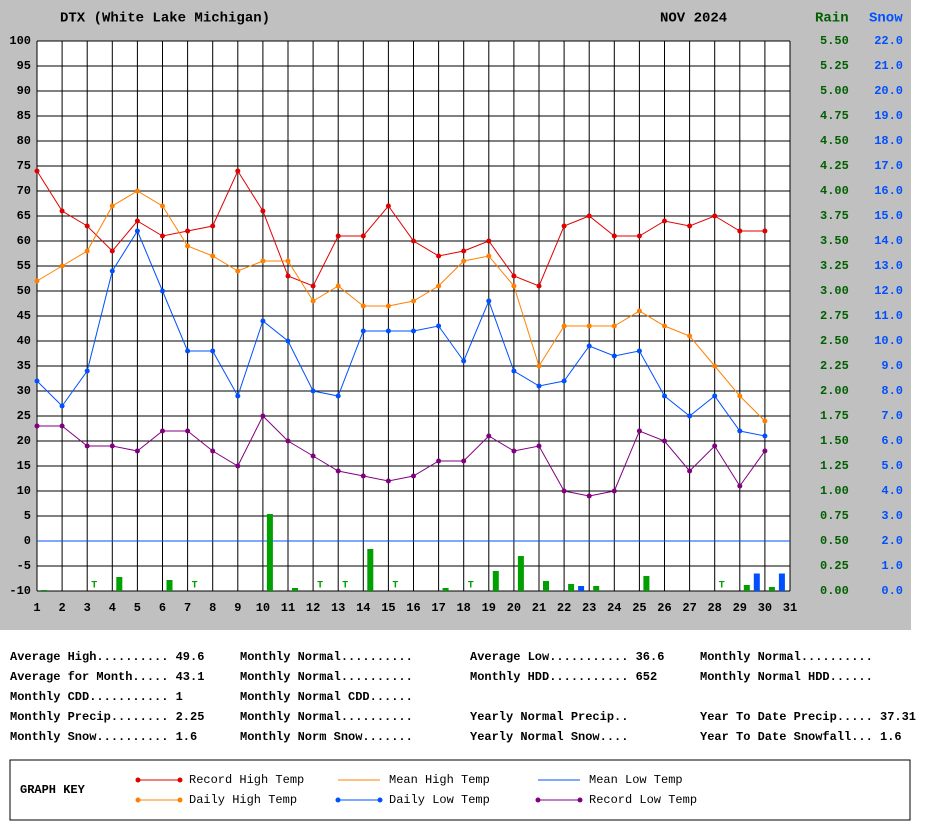 Image resolution: width=940 pixels, height=830 pixels. Describe the element at coordinates (24, 241) in the screenshot. I see `y-tick-label: 60` at that location.